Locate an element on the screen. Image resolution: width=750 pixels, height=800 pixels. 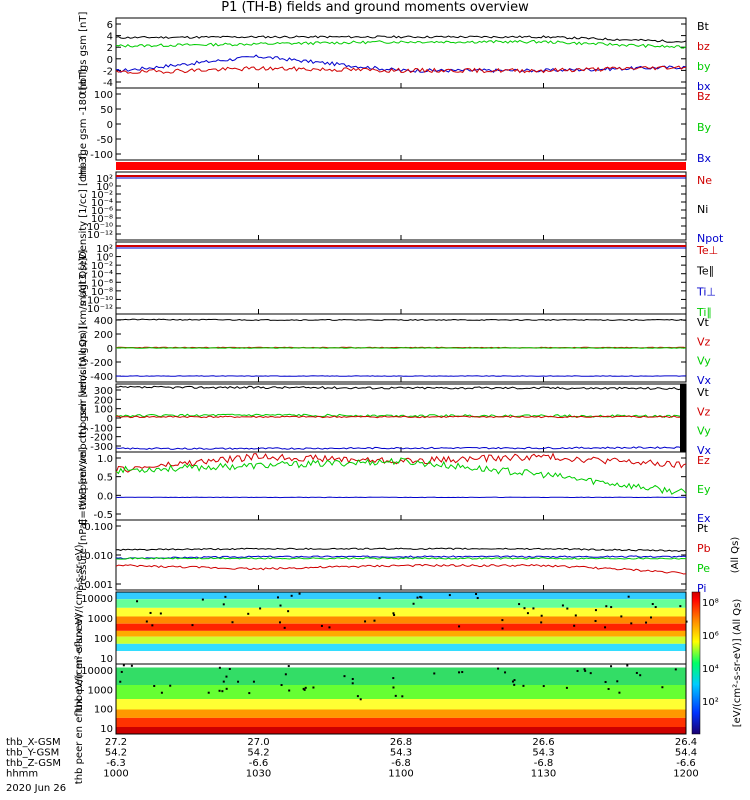
Bt-line is located at coordinates (401, 39).